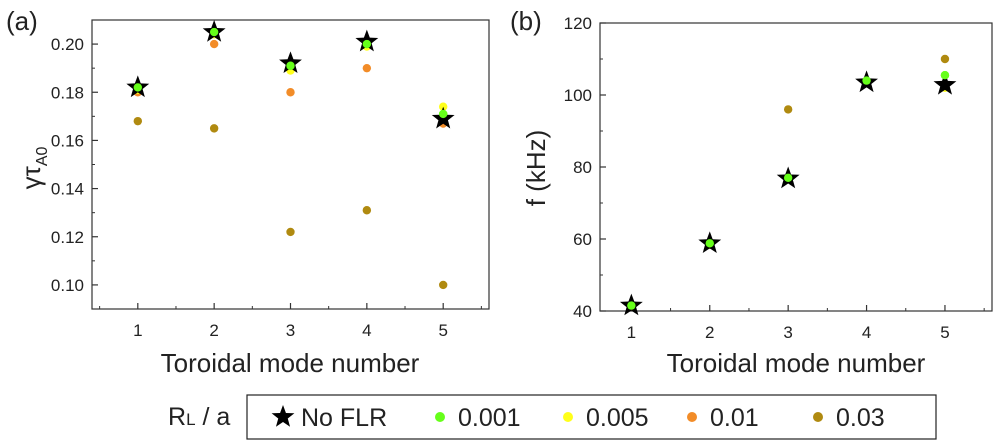 The height and width of the screenshot is (445, 997). Describe the element at coordinates (67, 140) in the screenshot. I see `y-tick-label-a: 0.16` at that location.